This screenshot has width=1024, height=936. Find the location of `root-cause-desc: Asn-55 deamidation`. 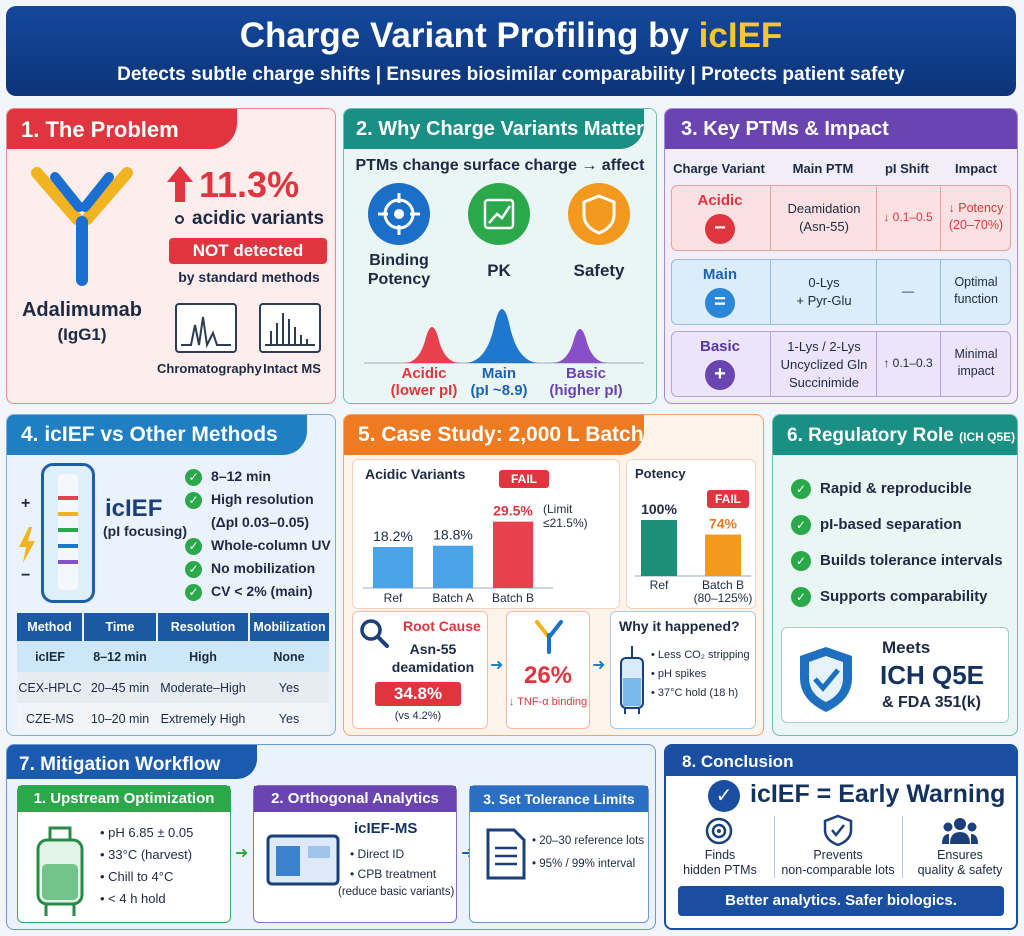

root-cause-desc: Asn-55 deamidation is located at coordinates (433, 658).